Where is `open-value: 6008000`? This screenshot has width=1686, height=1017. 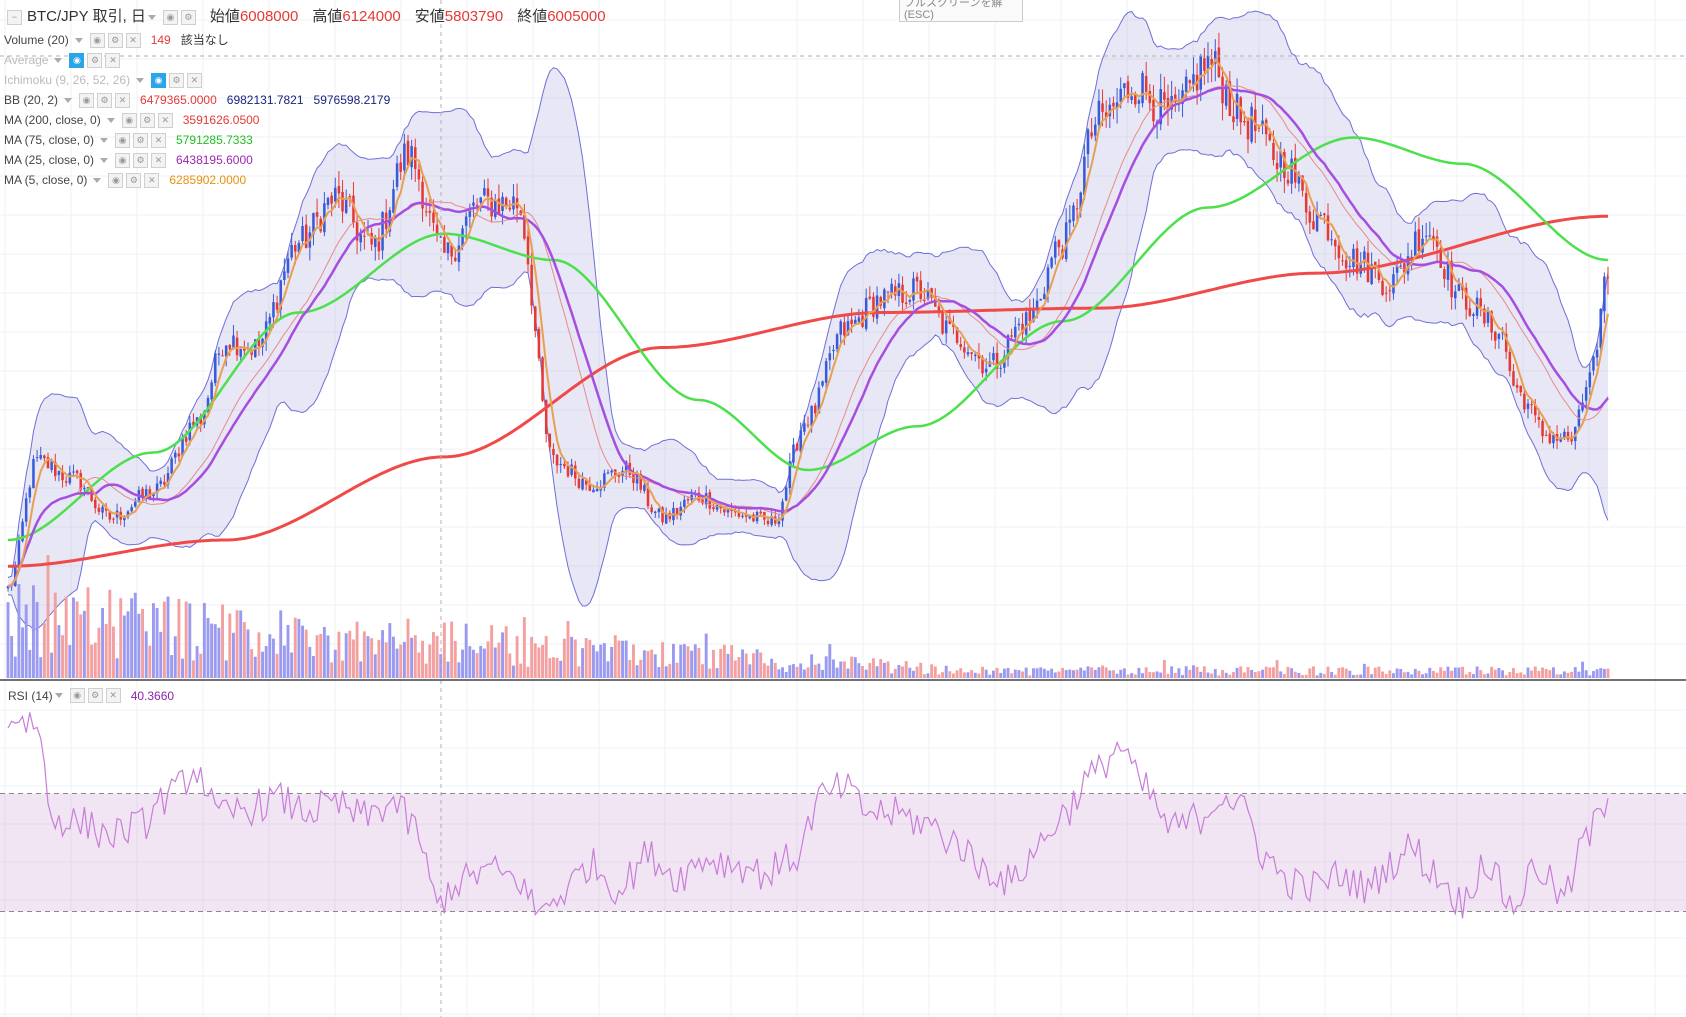 open-value: 6008000 is located at coordinates (269, 16).